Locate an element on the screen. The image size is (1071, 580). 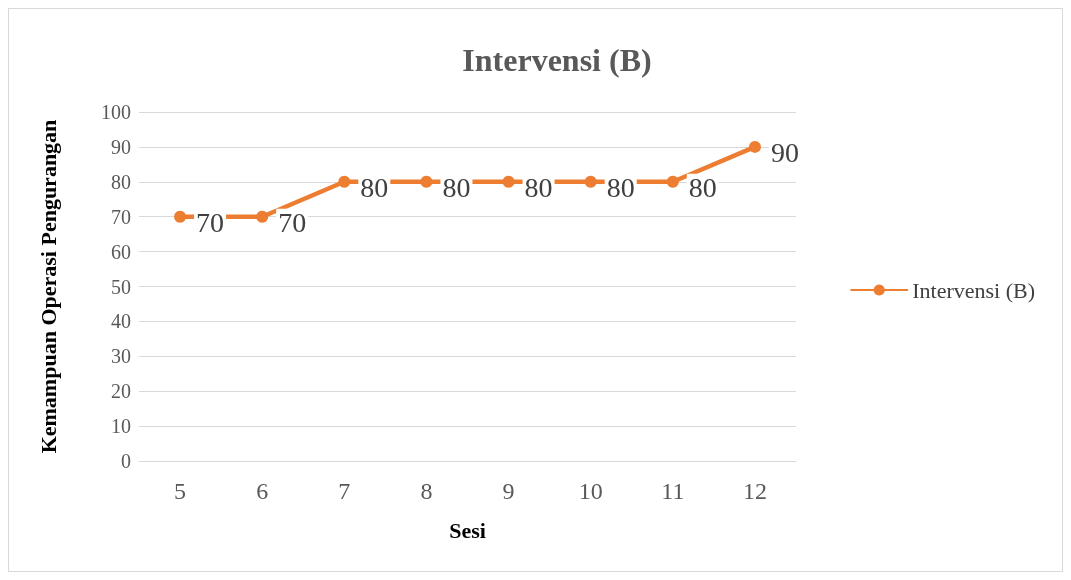
y-tick-label: 70 is located at coordinates (121, 216).